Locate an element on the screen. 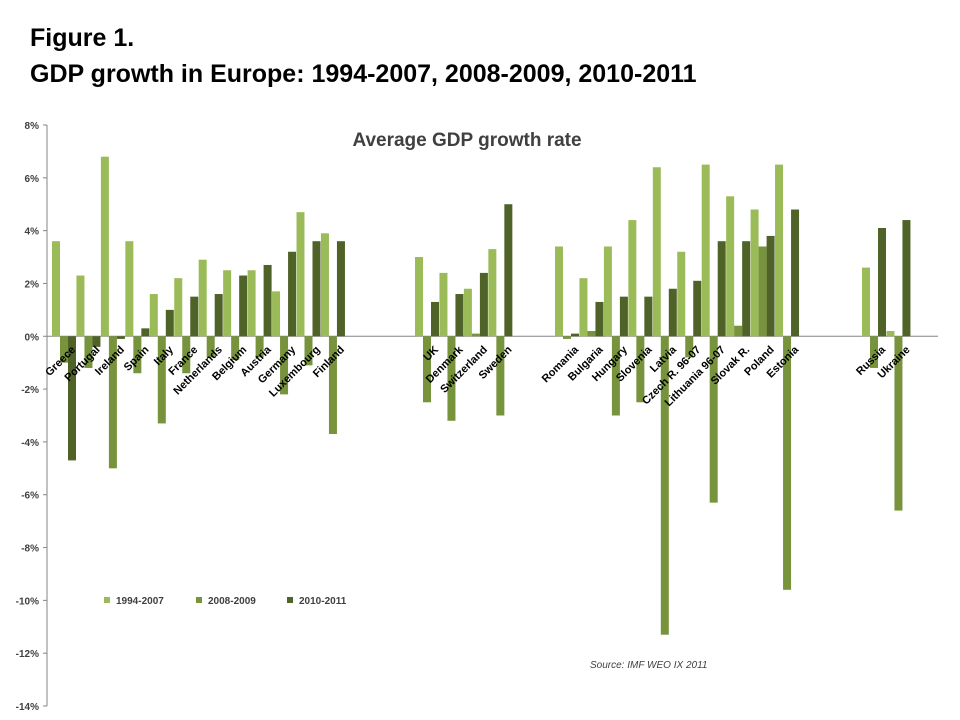 This screenshot has width=960, height=720. legend: 1994-2007 2008-2009 2010-2011 is located at coordinates (225, 601).